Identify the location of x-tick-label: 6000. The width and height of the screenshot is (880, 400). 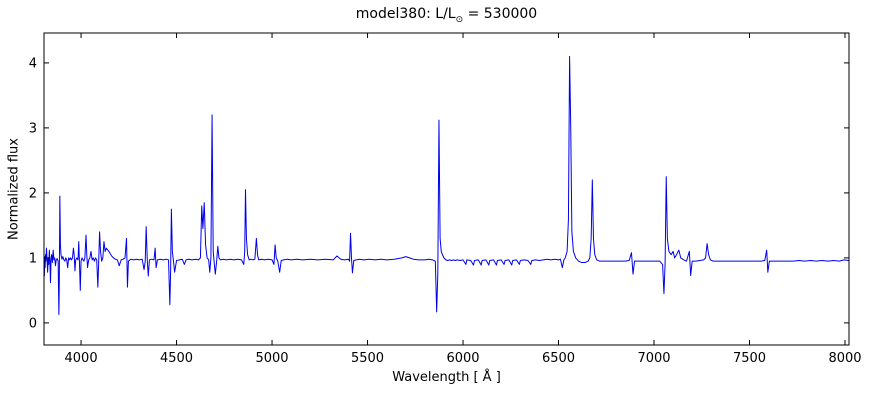
(462, 358).